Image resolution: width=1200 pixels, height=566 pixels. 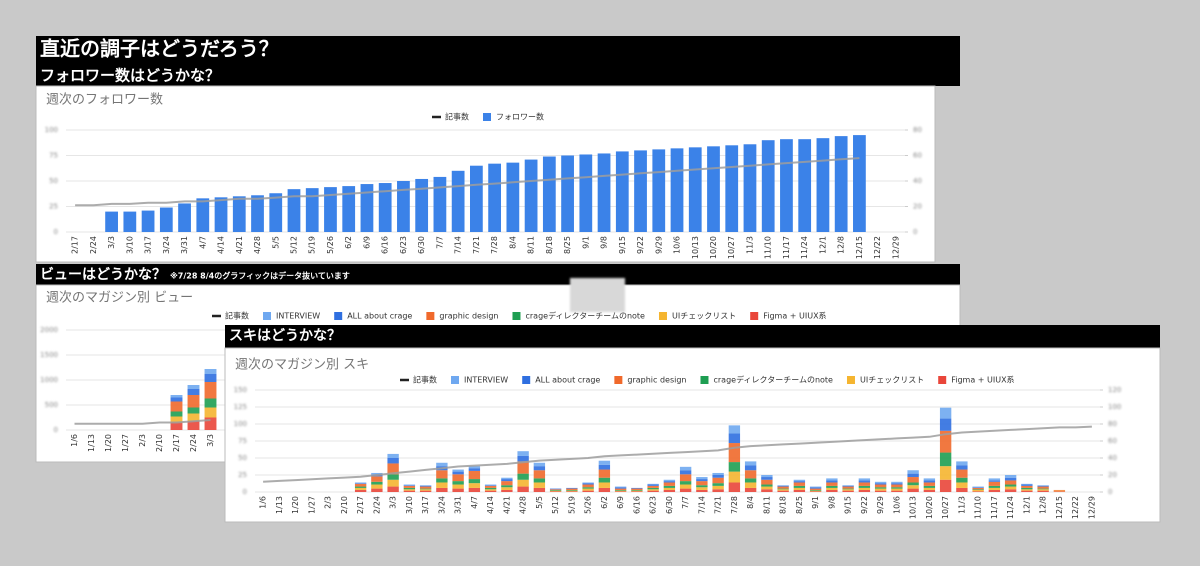 I want to click on section-heading: フォロワー数はどうかな？, so click(x=130, y=76).